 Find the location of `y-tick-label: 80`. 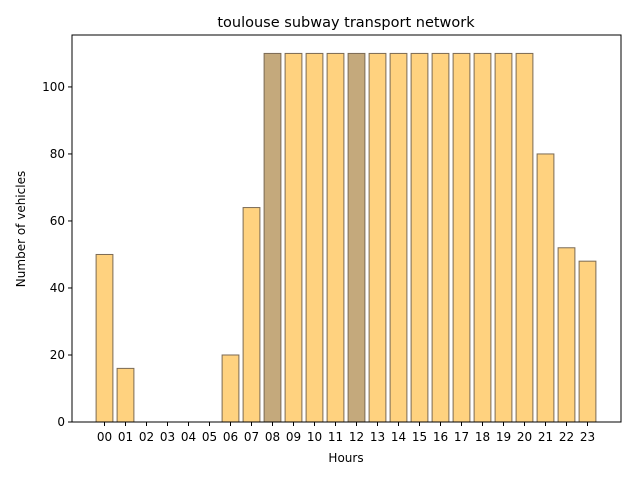

y-tick-label: 80 is located at coordinates (57, 154).